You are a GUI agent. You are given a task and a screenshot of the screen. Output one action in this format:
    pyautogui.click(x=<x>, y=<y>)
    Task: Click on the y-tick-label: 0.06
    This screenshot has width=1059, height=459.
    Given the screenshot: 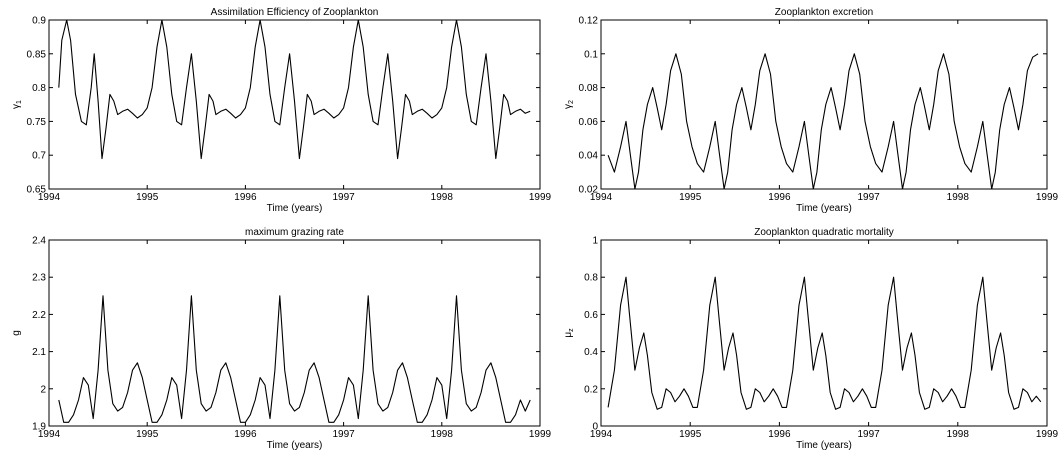 What is the action you would take?
    pyautogui.click(x=589, y=122)
    